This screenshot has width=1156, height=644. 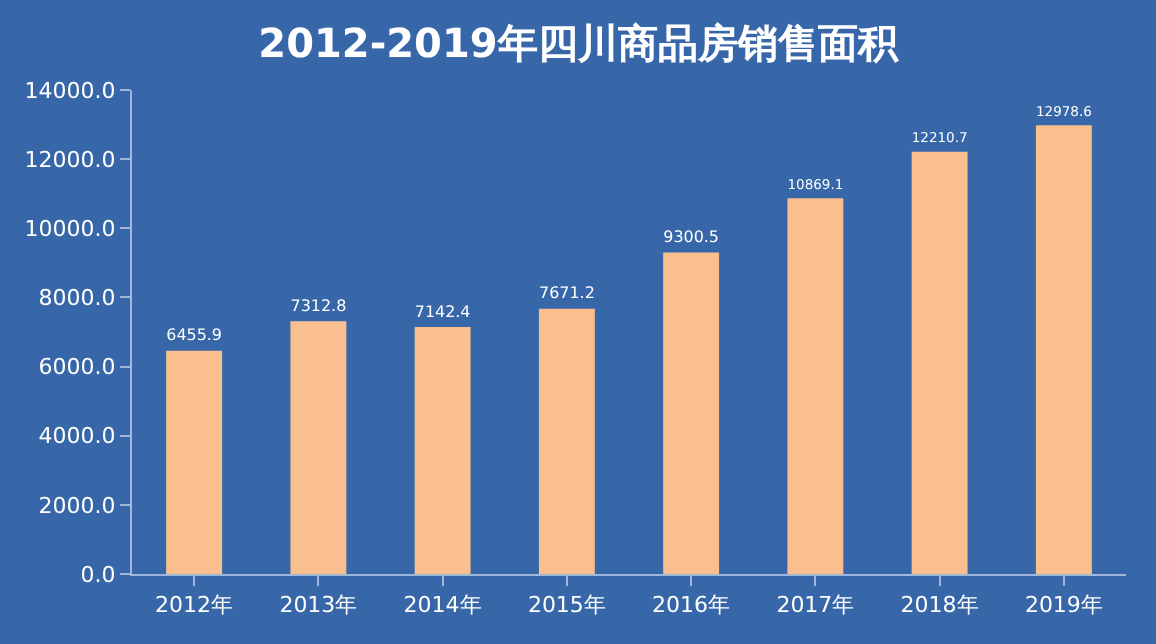 What do you see at coordinates (77, 505) in the screenshot?
I see `y-tick-label: 2000.0` at bounding box center [77, 505].